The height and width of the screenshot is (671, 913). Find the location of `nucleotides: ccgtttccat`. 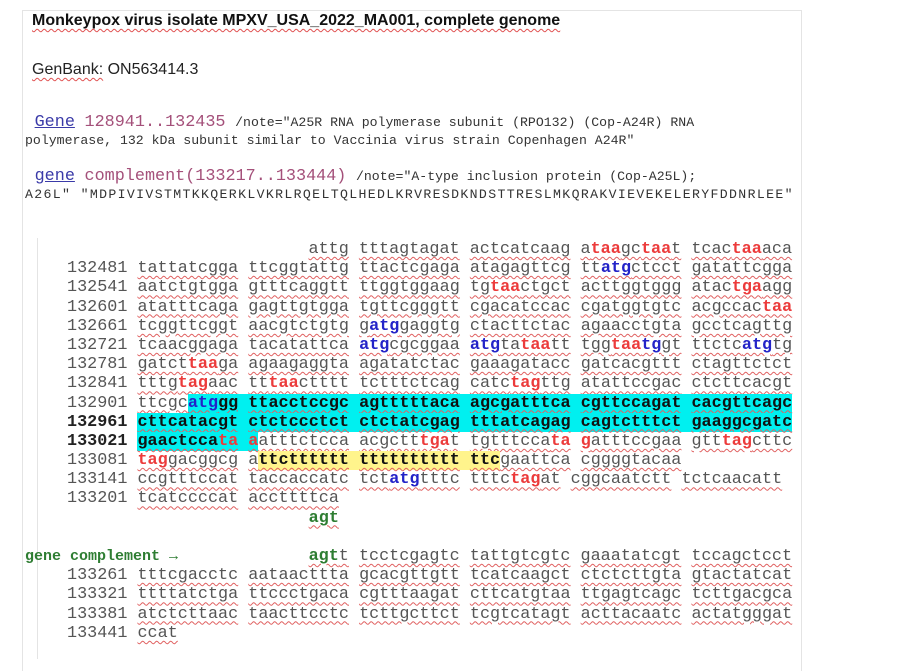

nucleotides: ccgtttccat is located at coordinates (188, 480).